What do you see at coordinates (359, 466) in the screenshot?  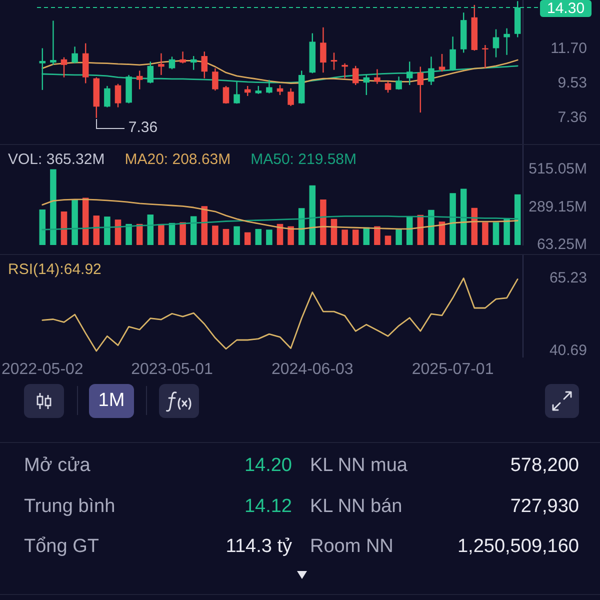 I see `text: KL NN mua` at bounding box center [359, 466].